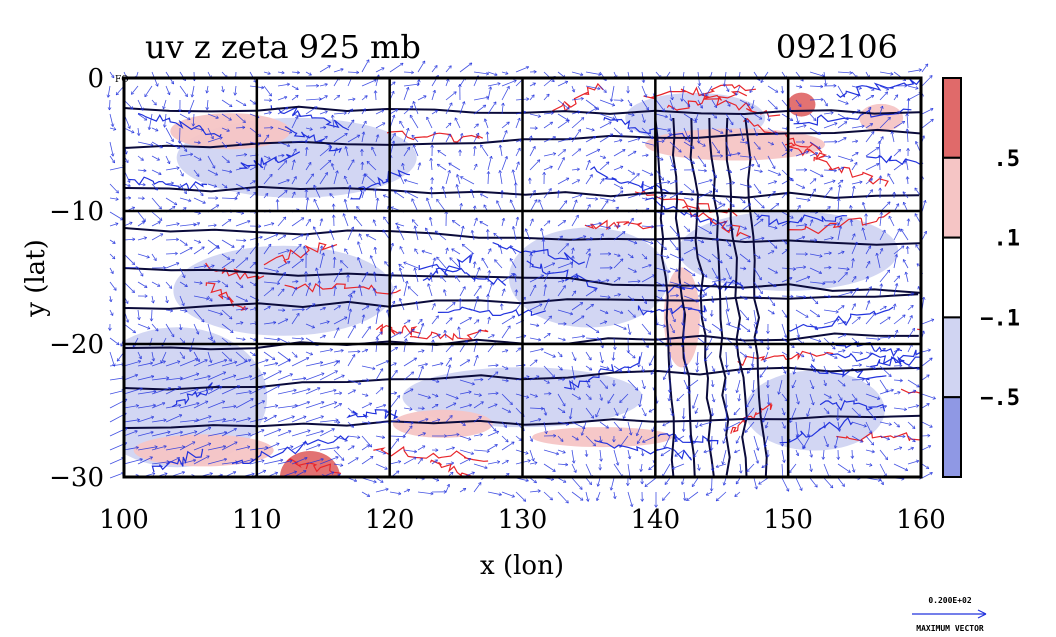 Image resolution: width=1056 pixels, height=637 pixels. Describe the element at coordinates (283, 47) in the screenshot. I see `chart-title: uv z zeta 925 mb` at that location.